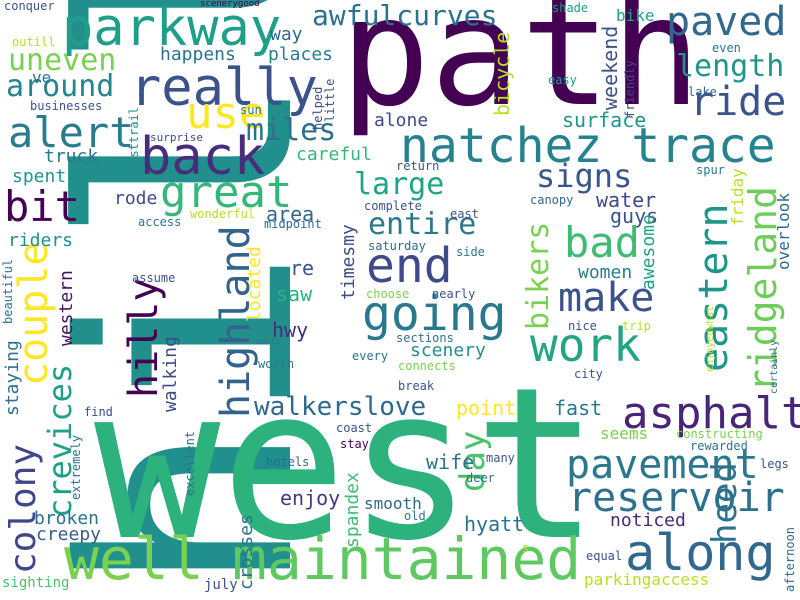 This screenshot has height=600, width=800. Describe the element at coordinates (226, 113) in the screenshot. I see `word-use: use` at that location.